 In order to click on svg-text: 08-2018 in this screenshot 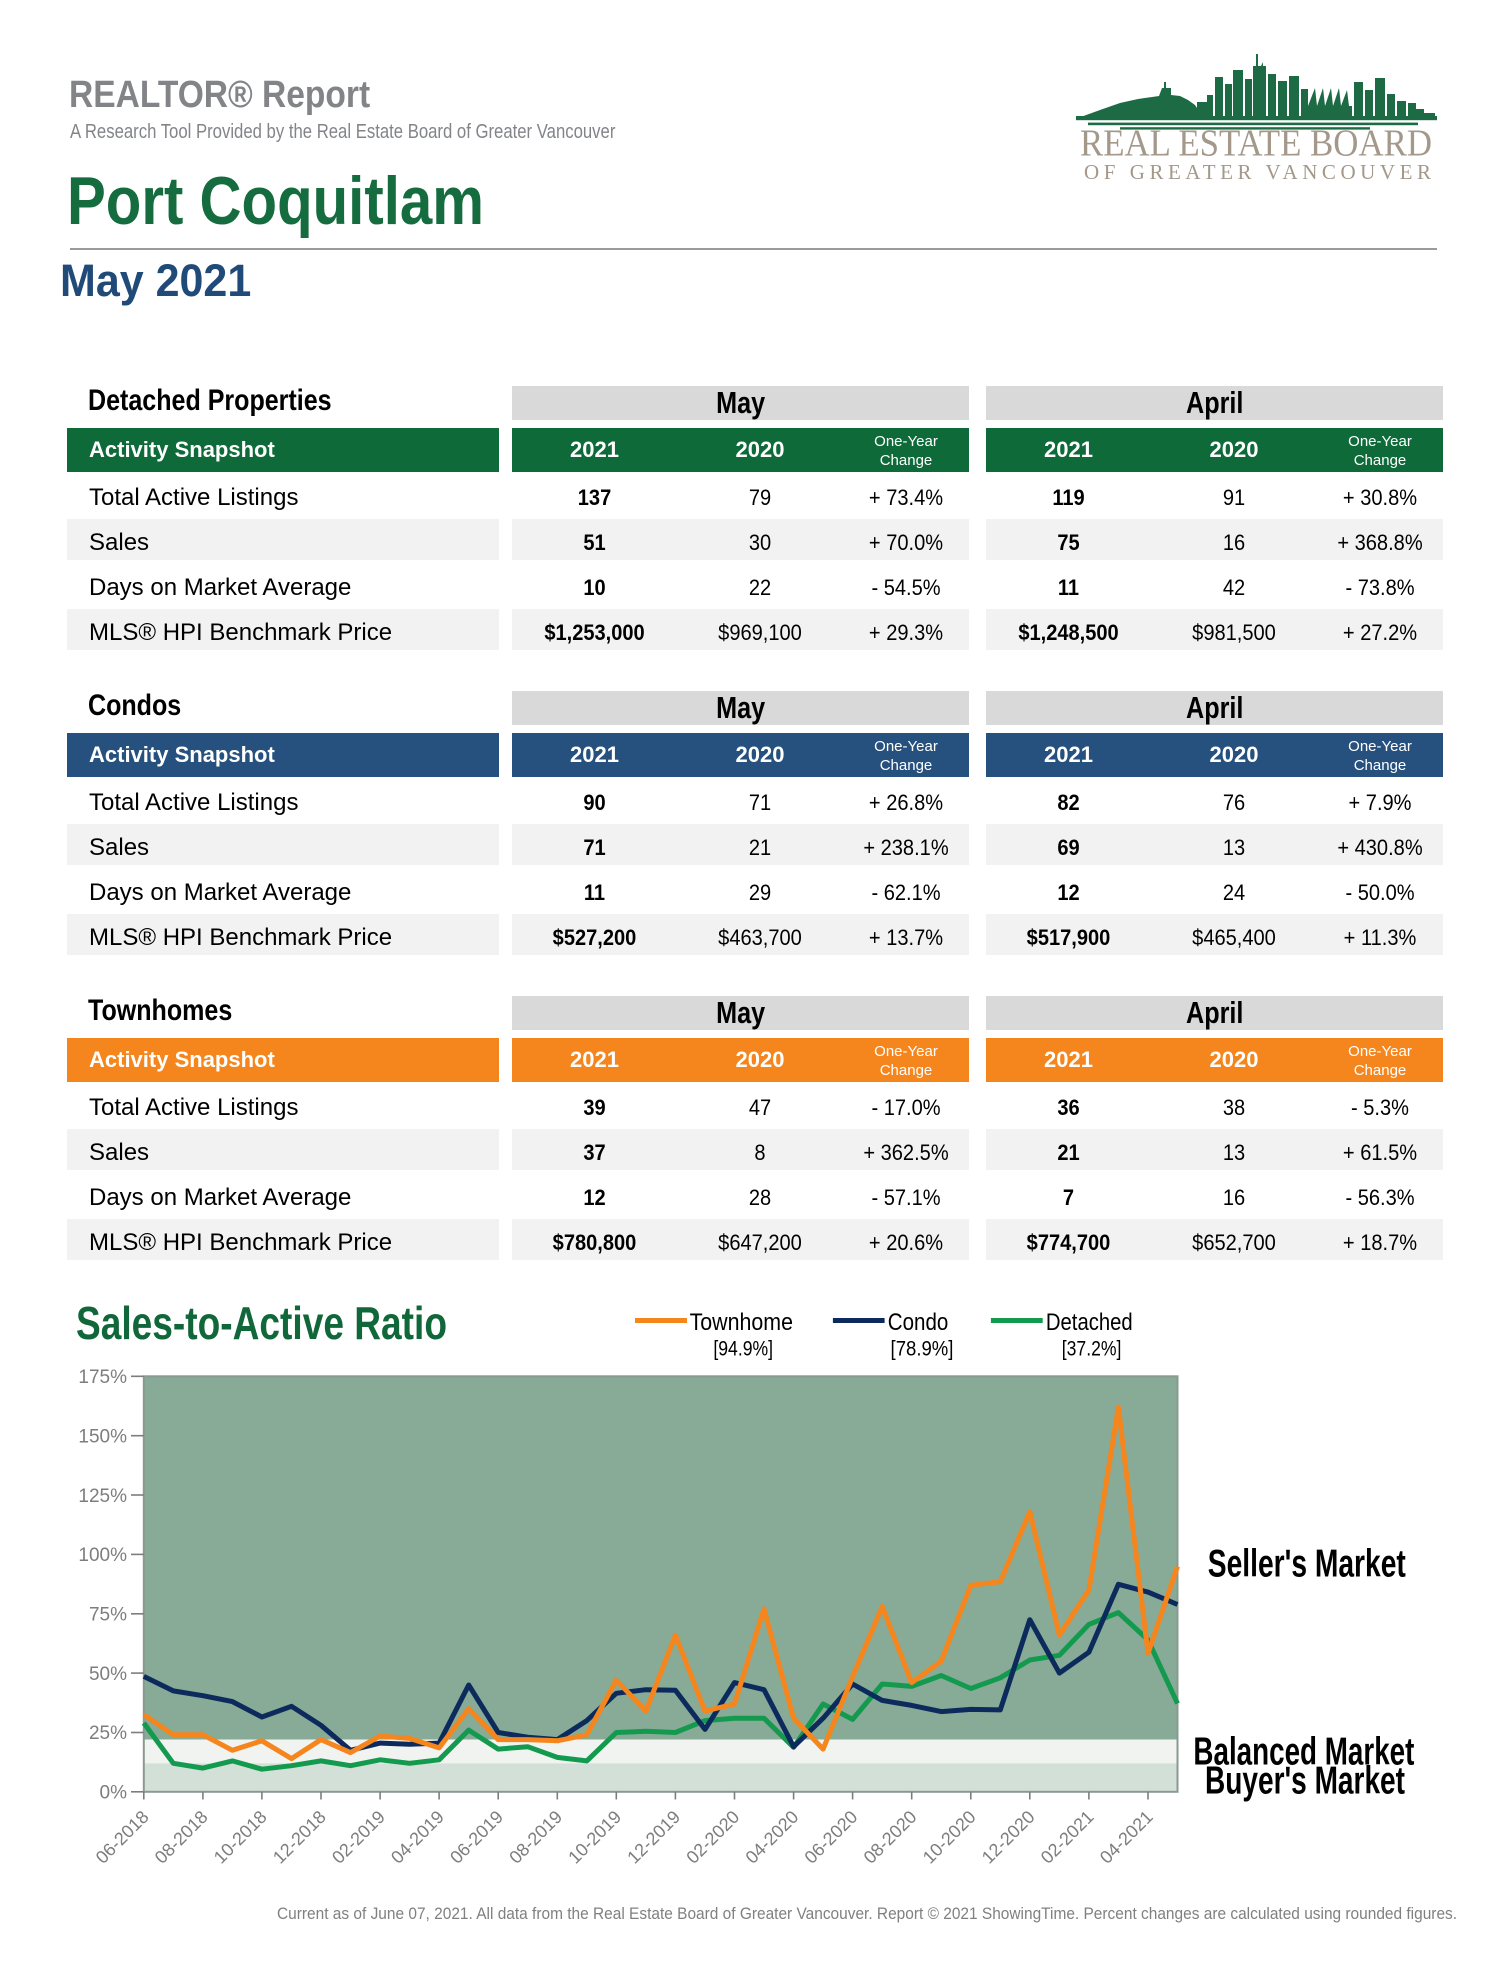, I will do `click(181, 1837)`.